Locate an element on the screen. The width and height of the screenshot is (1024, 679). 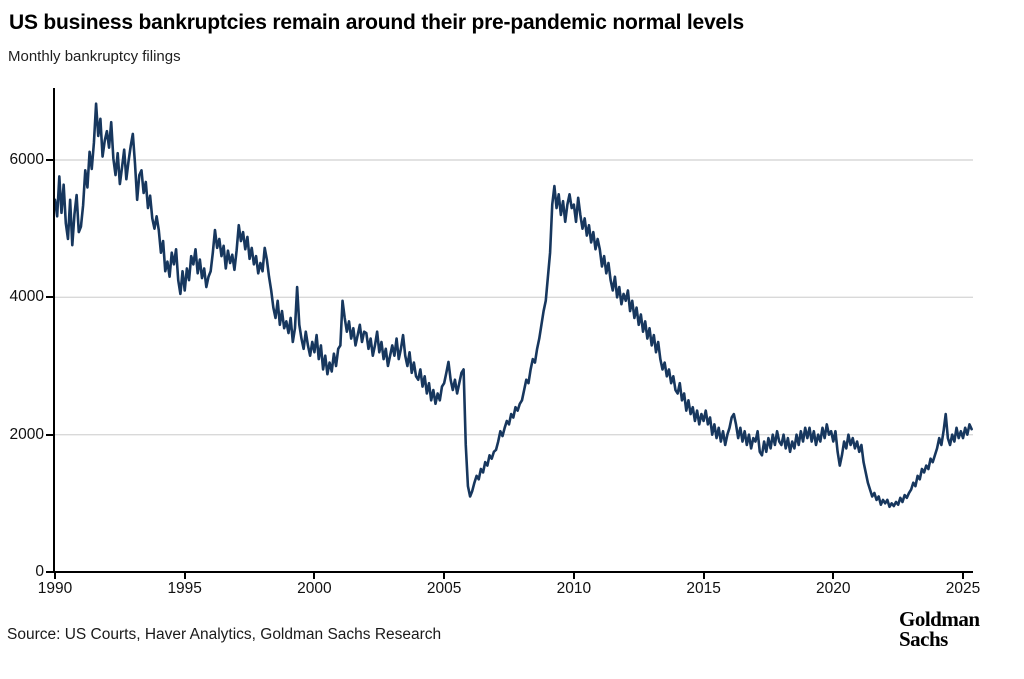
x-tick-label-1990: 1990 is located at coordinates (55, 588).